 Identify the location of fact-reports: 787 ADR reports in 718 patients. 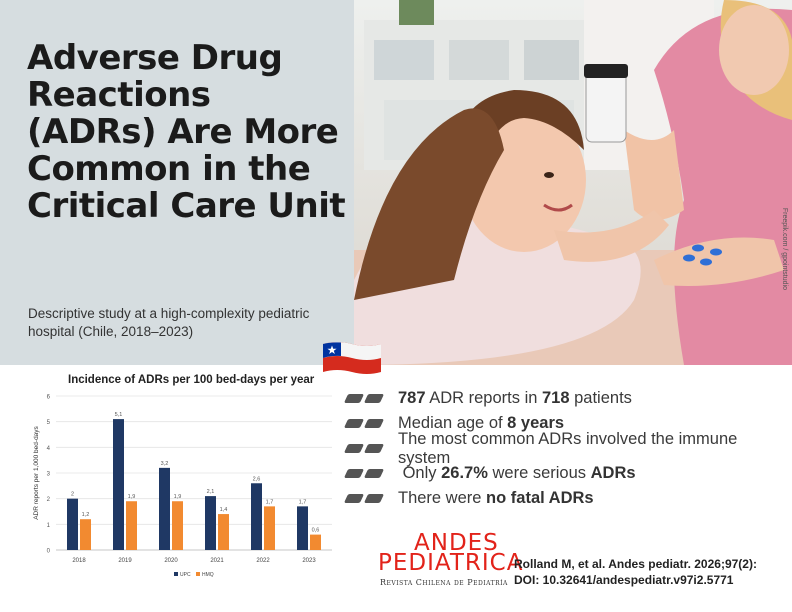
(564, 398).